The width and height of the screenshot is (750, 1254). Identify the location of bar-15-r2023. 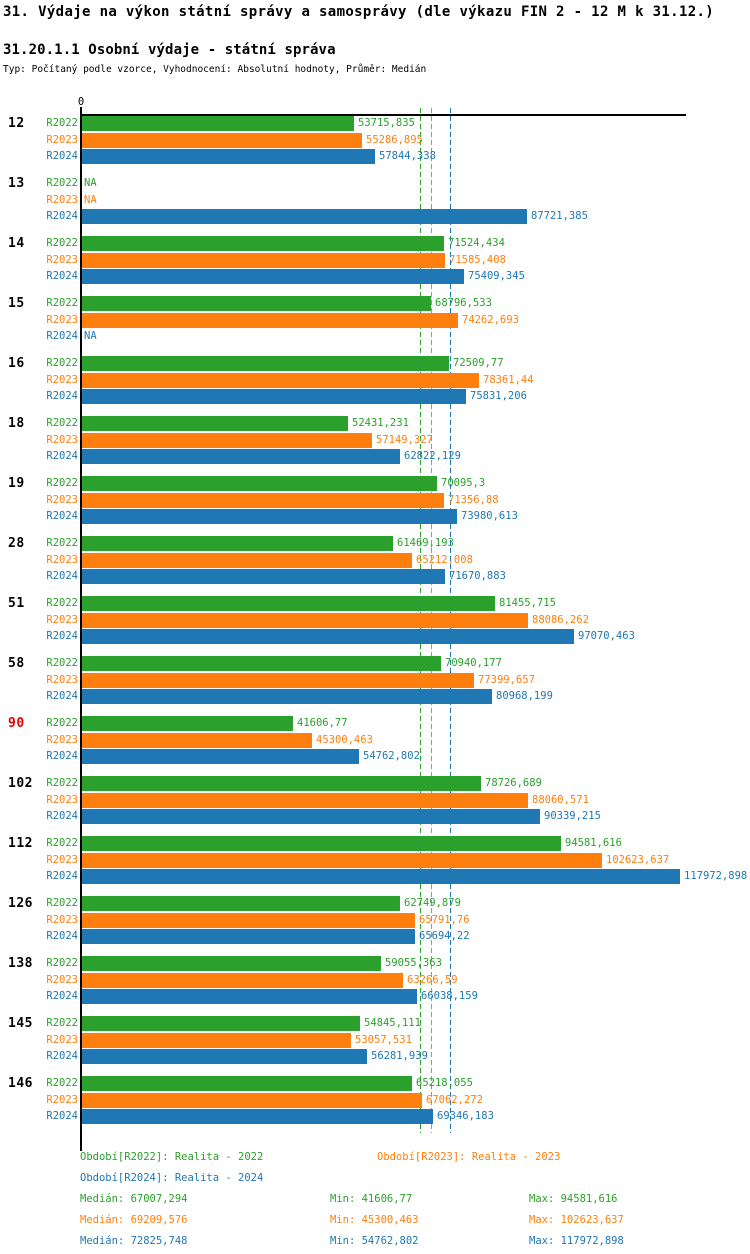
(270, 320).